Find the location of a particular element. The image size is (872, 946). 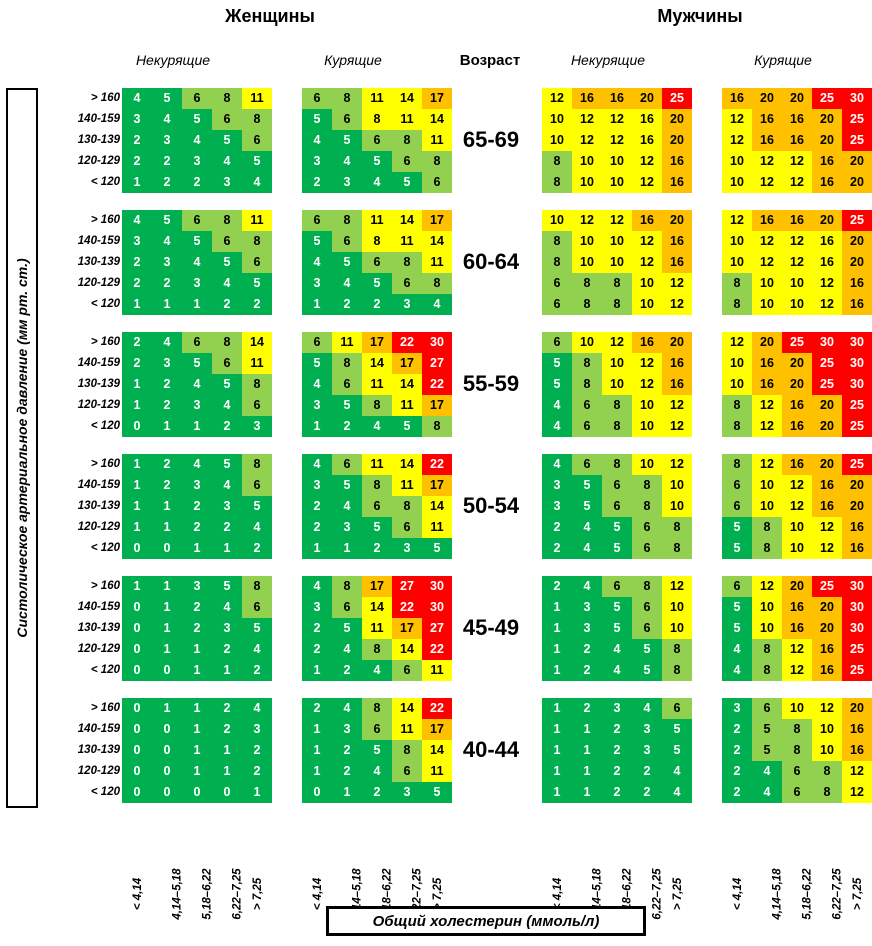

heatmap-panel-m-non-4: 2 4 6 8 12 1 3 5 6 10 1 3 5 6 10 1 2 4 5 8 1 2 4 5 8 is located at coordinates (617, 628).